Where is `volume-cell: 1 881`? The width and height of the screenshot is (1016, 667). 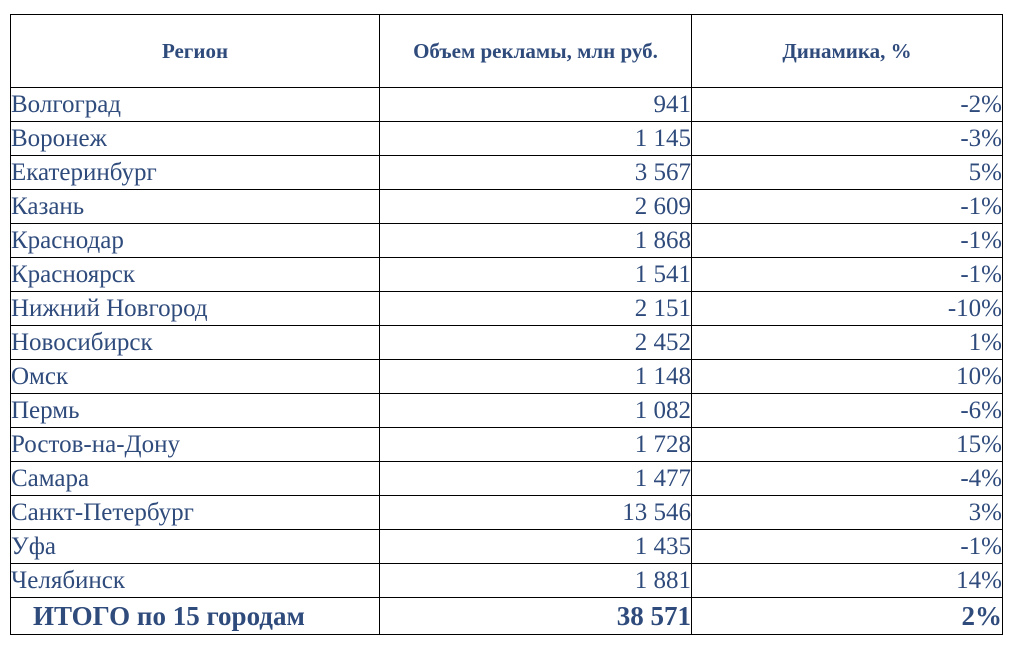
volume-cell: 1 881 is located at coordinates (535, 580).